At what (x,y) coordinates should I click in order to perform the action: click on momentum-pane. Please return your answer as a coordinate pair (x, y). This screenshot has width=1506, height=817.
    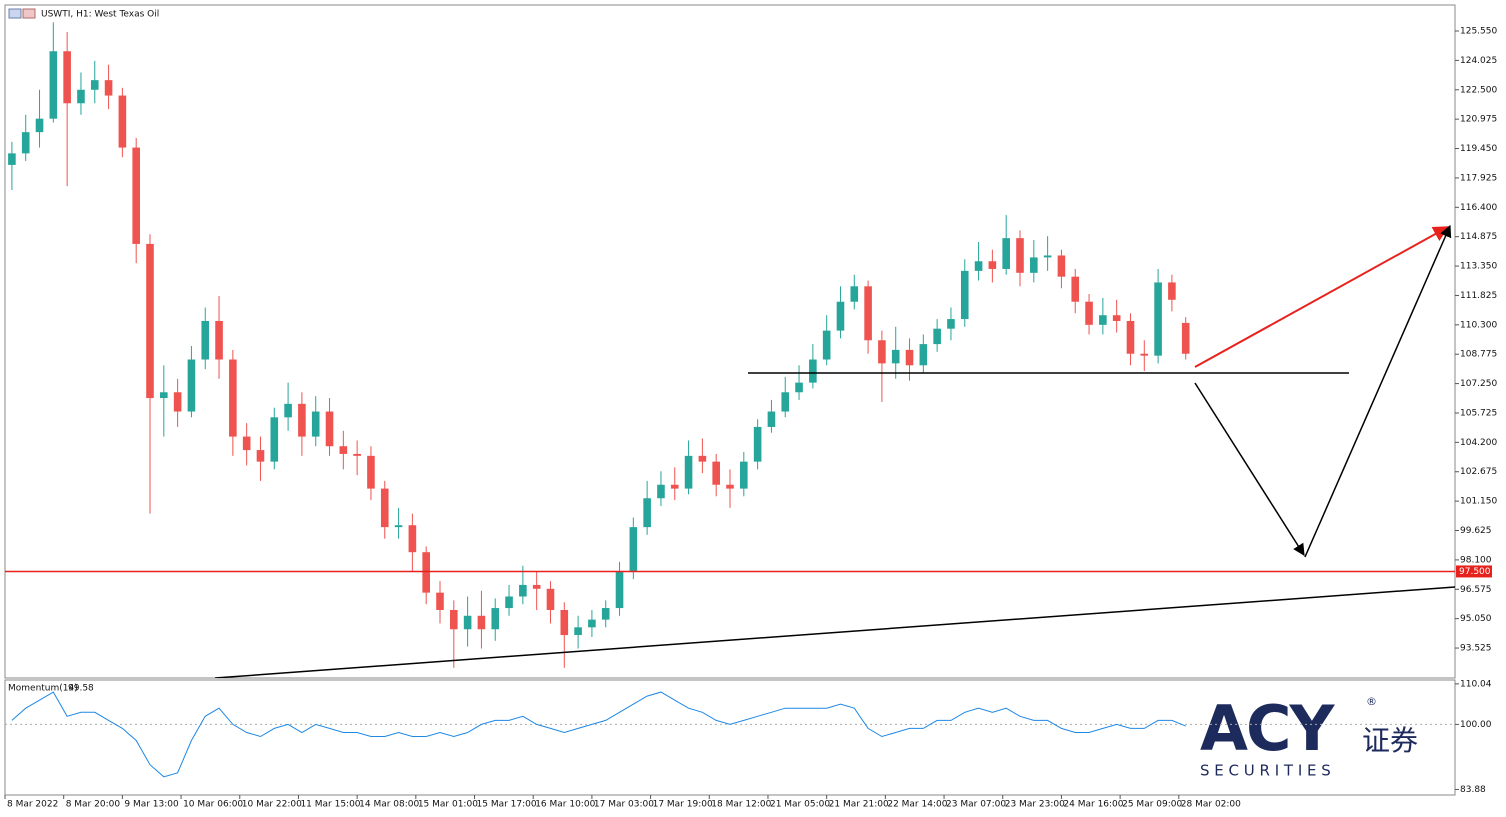
    Looking at the image, I should click on (730, 737).